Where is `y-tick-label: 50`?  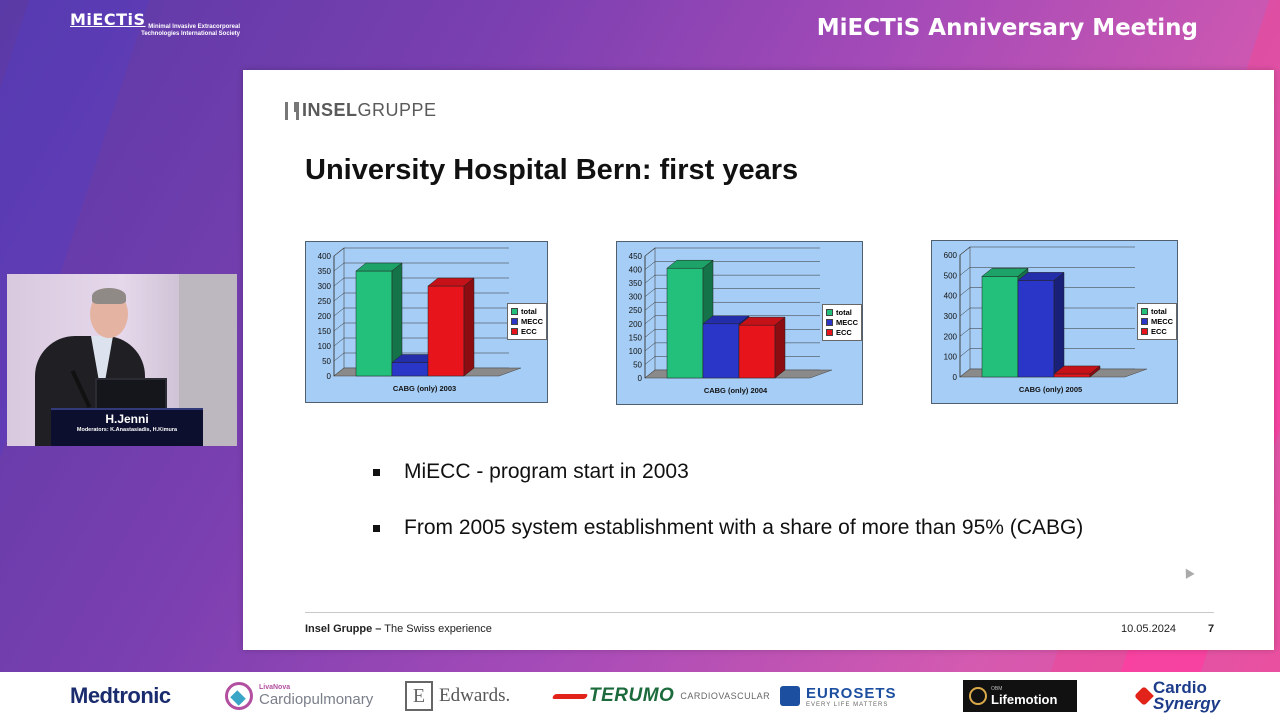
y-tick-label: 50 is located at coordinates (637, 364).